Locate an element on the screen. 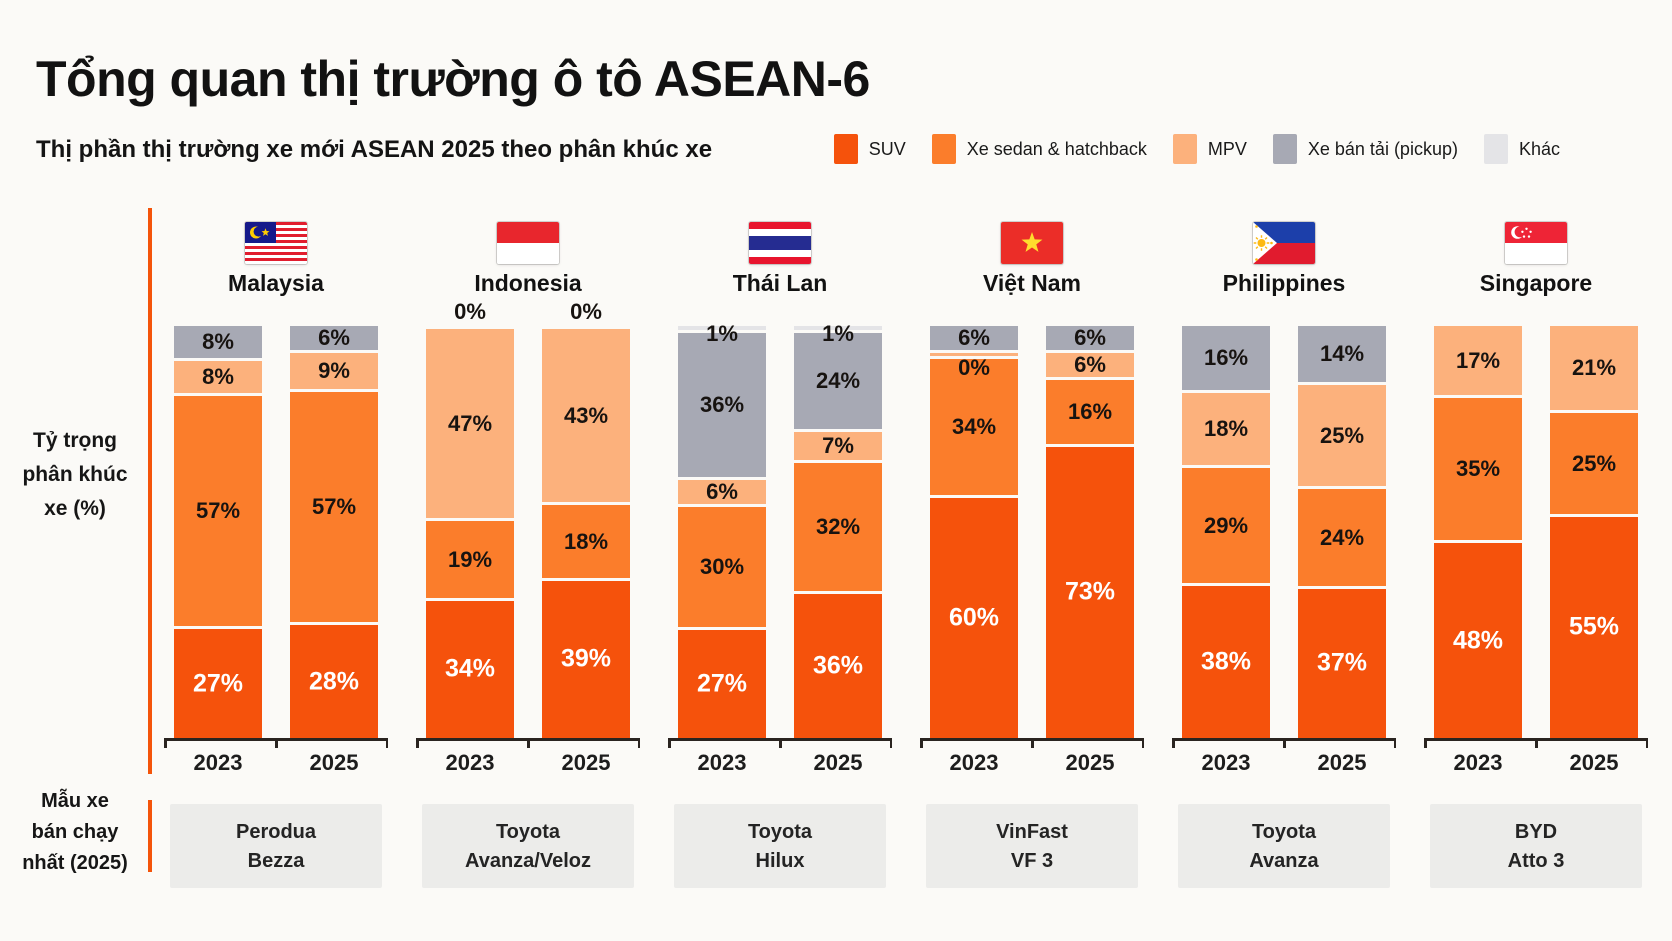 This screenshot has width=1672, height=941. top-model-name: Hilux is located at coordinates (780, 860).